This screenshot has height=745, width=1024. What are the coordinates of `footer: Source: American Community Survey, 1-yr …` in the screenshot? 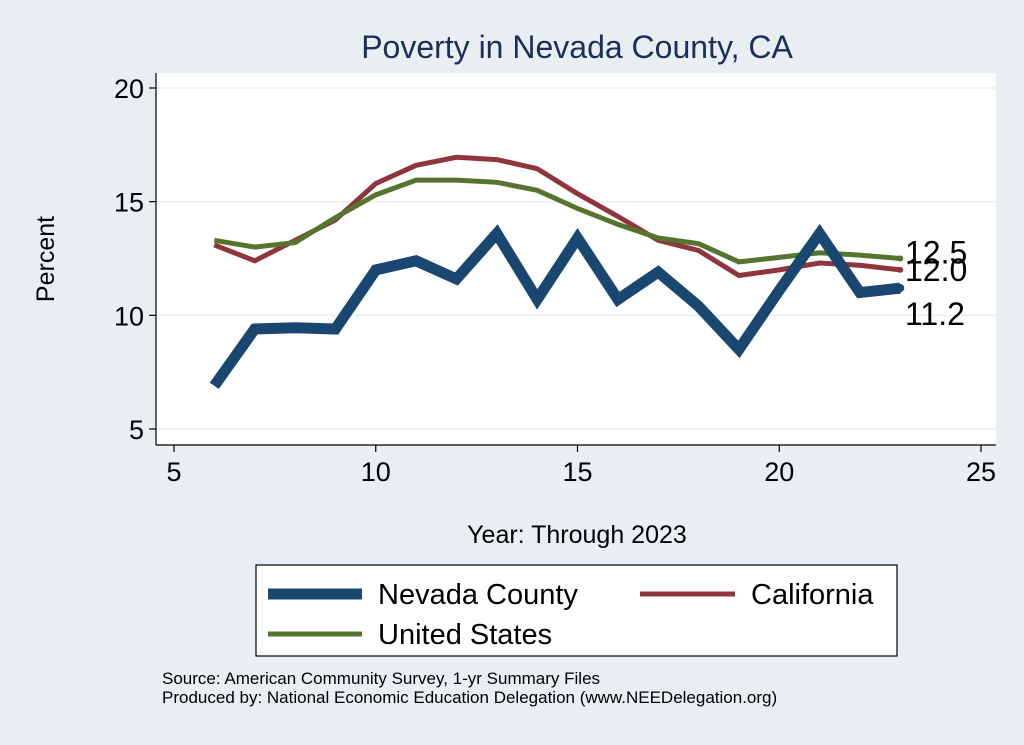 It's located at (469, 688).